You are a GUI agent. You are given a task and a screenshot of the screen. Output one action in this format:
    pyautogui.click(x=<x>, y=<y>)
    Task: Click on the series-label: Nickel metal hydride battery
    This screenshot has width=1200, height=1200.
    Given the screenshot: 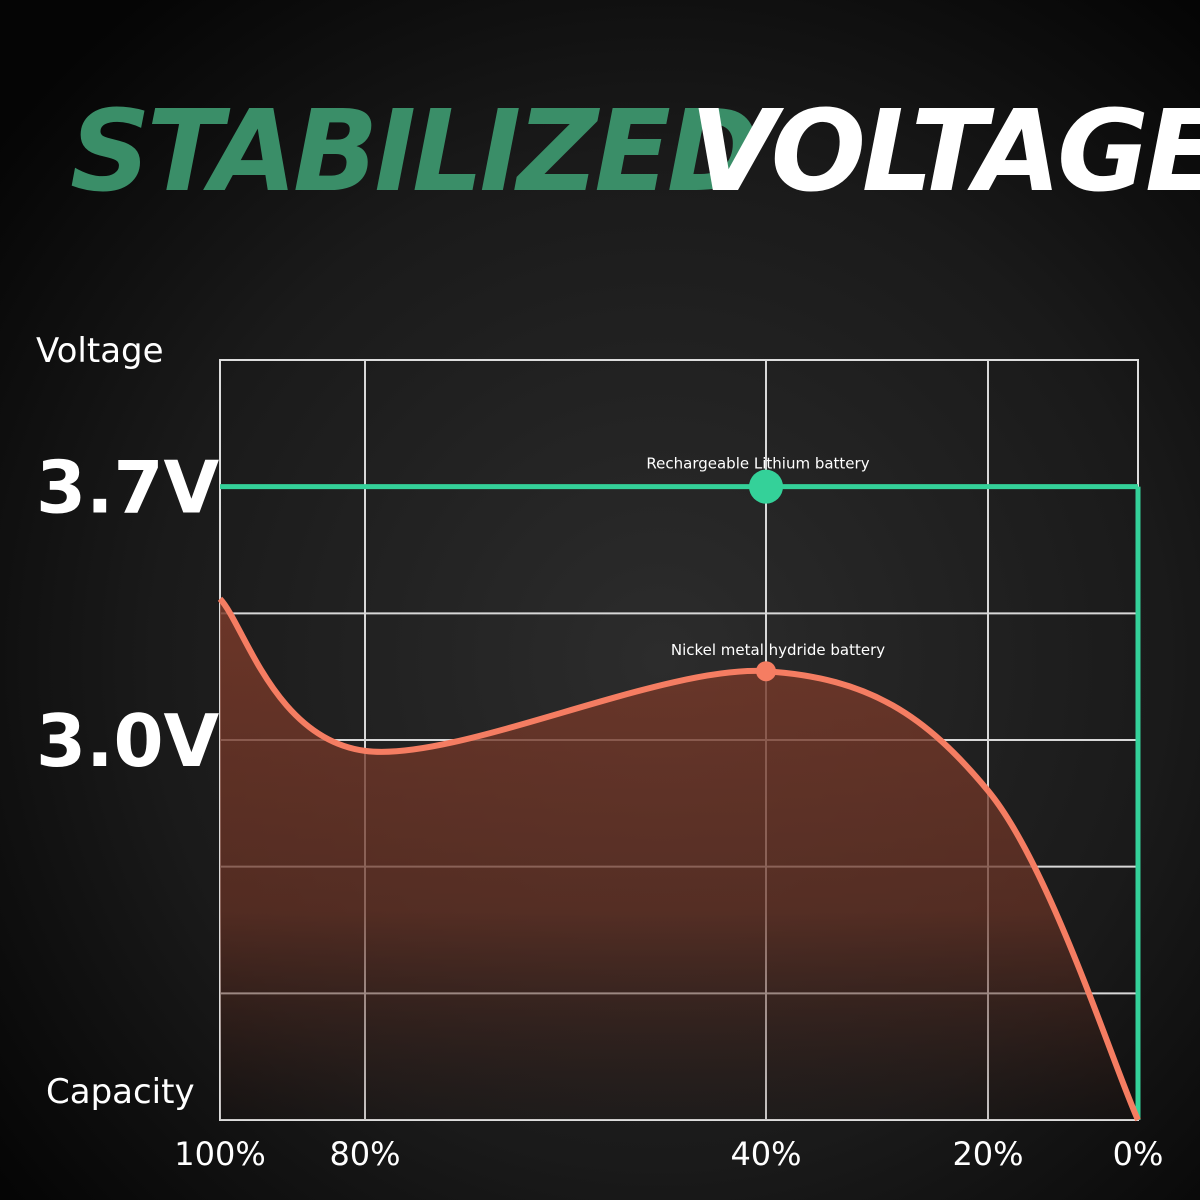 What is the action you would take?
    pyautogui.click(x=778, y=650)
    